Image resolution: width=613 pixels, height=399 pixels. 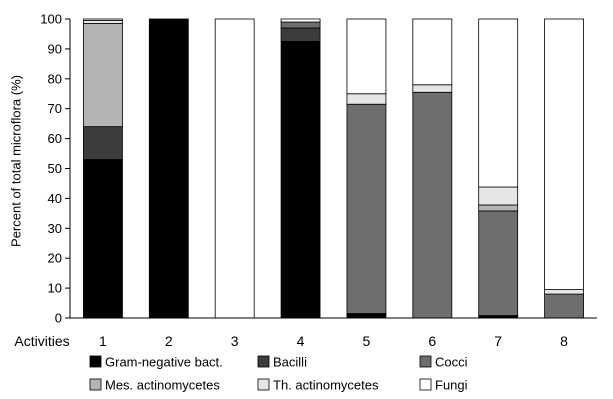 What do you see at coordinates (55, 228) in the screenshot?
I see `y-tick-label: 30` at bounding box center [55, 228].